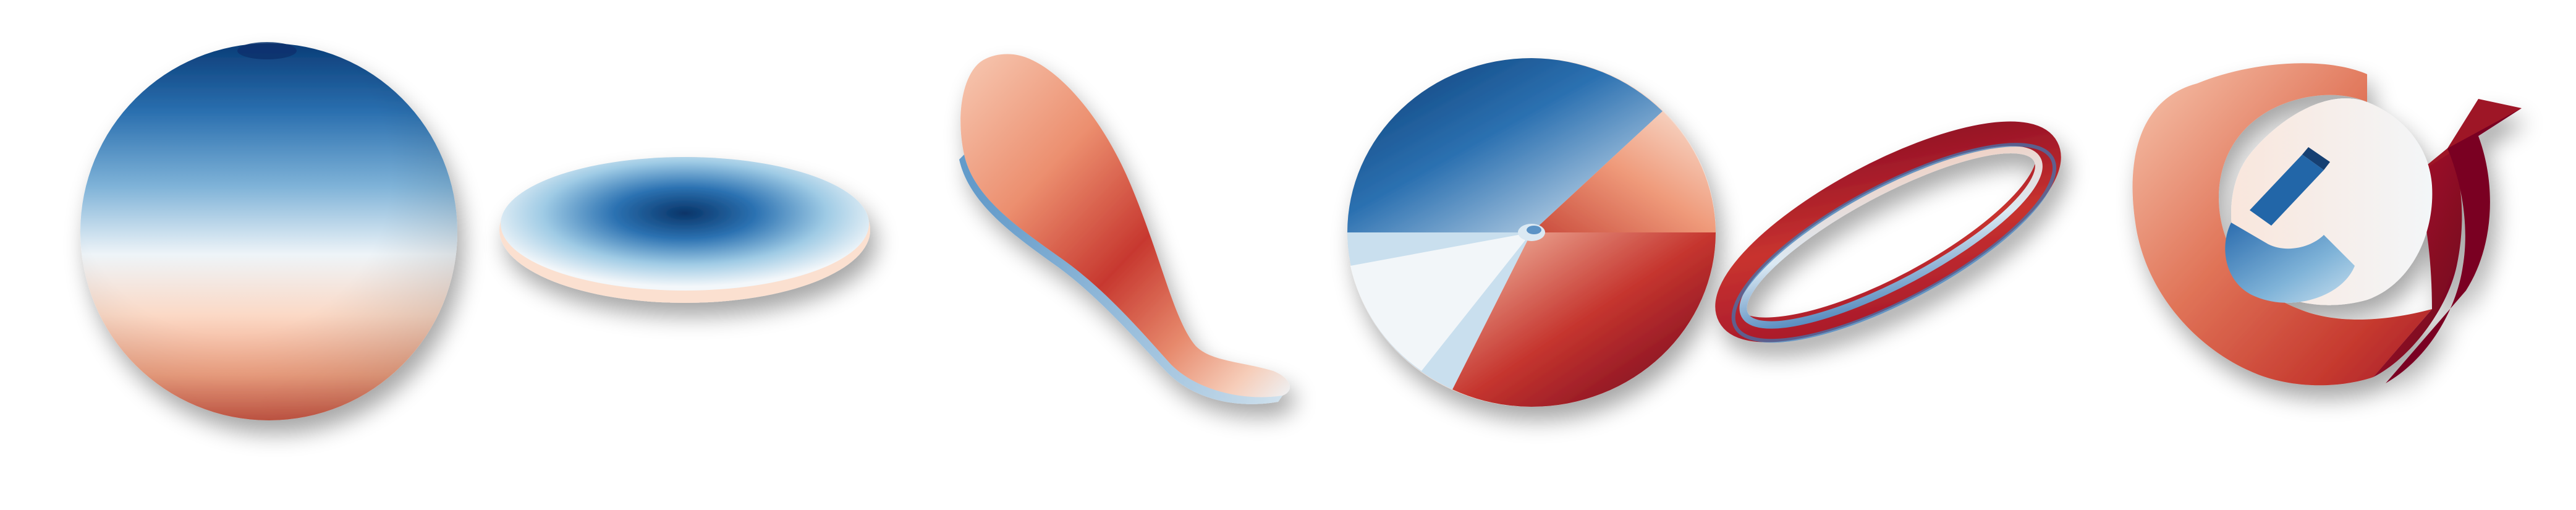 The width and height of the screenshot is (2576, 510). Describe the element at coordinates (1888, 232) in the screenshot. I see `torus-ring-shape` at that location.